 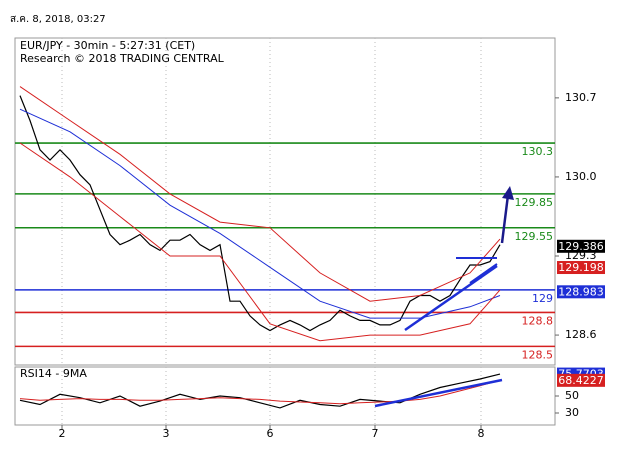 What do you see at coordinates (542, 298) in the screenshot?
I see `level-label: 129` at bounding box center [542, 298].